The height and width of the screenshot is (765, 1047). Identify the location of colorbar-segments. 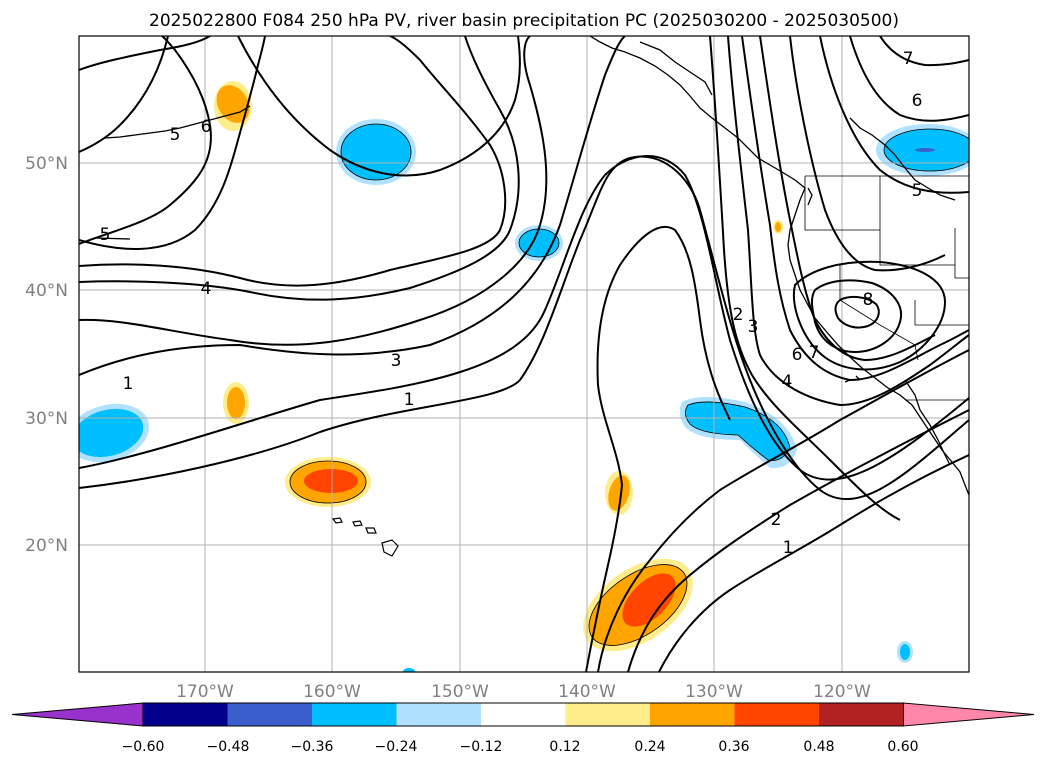
(523, 714).